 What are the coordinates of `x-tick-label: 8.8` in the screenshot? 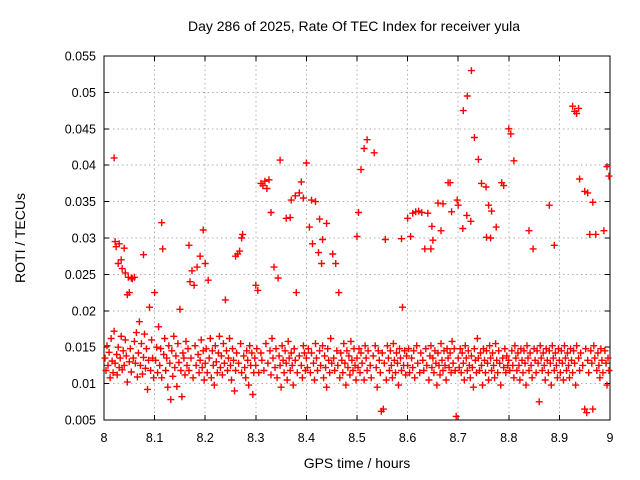 It's located at (508, 438).